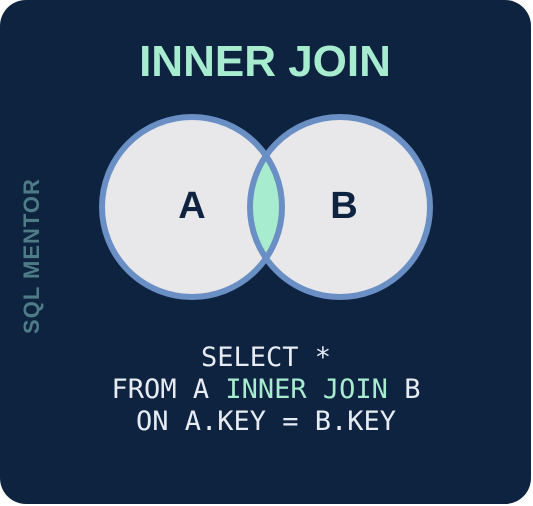 This screenshot has width=533, height=506. Describe the element at coordinates (265, 61) in the screenshot. I see `title: INNER JOIN` at that location.